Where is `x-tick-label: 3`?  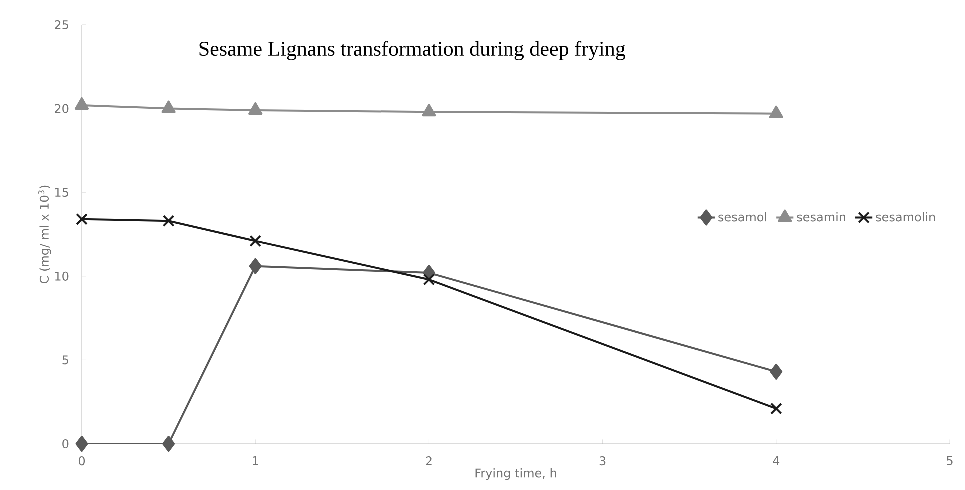
x-tick-label: 3 is located at coordinates (603, 461).